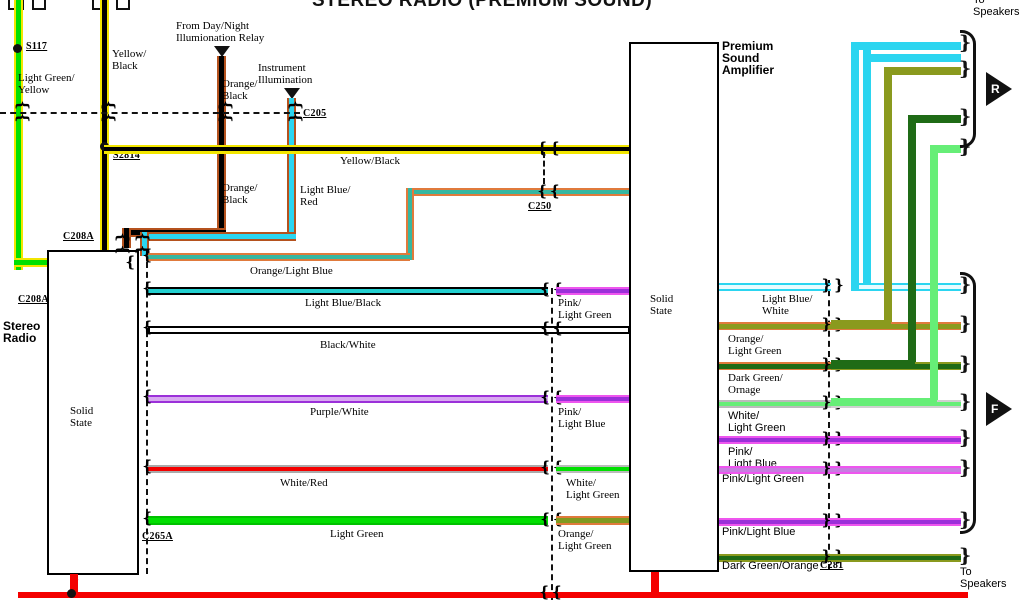 This screenshot has width=1024, height=601. I want to click on radio-pin-lbb-icon: ❴, so click(147, 288).